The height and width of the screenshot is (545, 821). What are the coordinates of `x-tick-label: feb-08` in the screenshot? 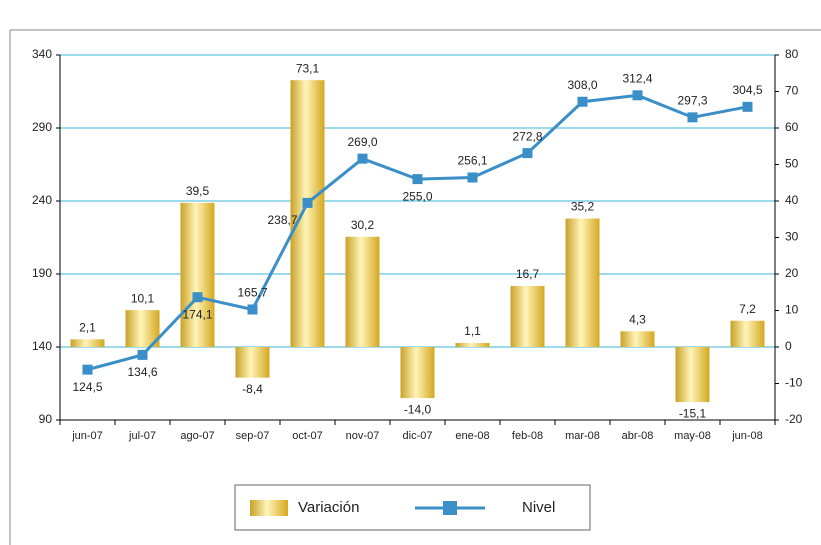 It's located at (527, 436).